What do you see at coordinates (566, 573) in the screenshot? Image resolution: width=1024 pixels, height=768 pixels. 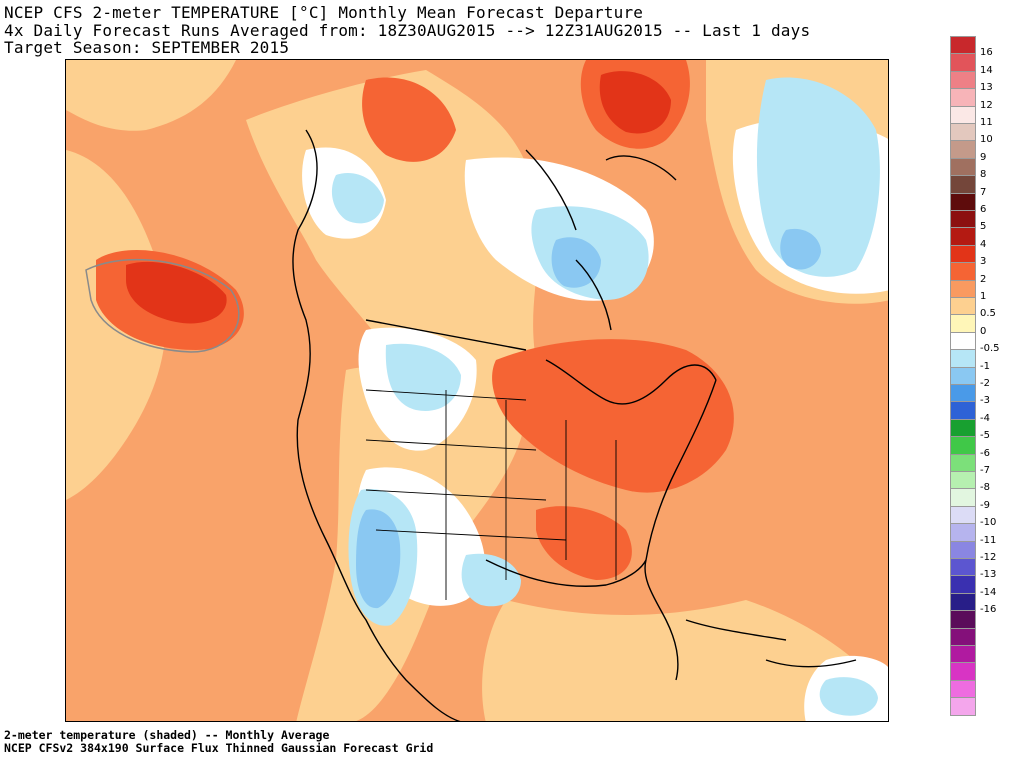 I see `gulf-coastline` at bounding box center [566, 573].